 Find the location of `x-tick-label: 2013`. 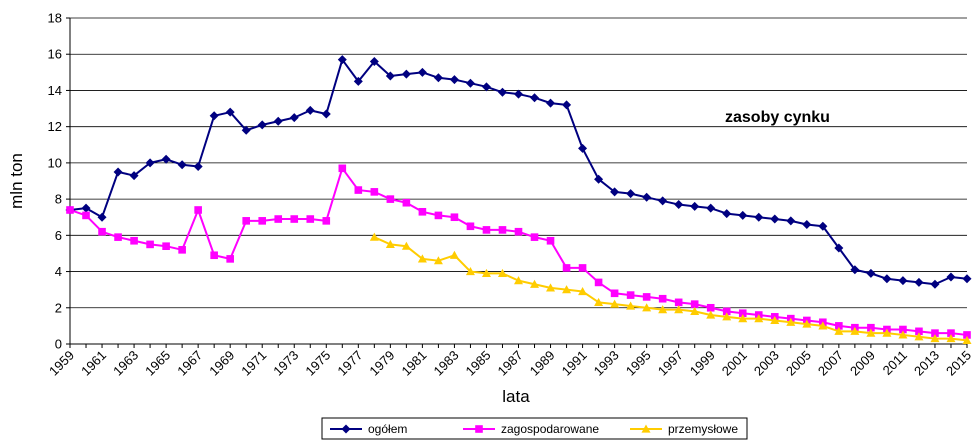

x-tick-label: 2013 is located at coordinates (926, 363).